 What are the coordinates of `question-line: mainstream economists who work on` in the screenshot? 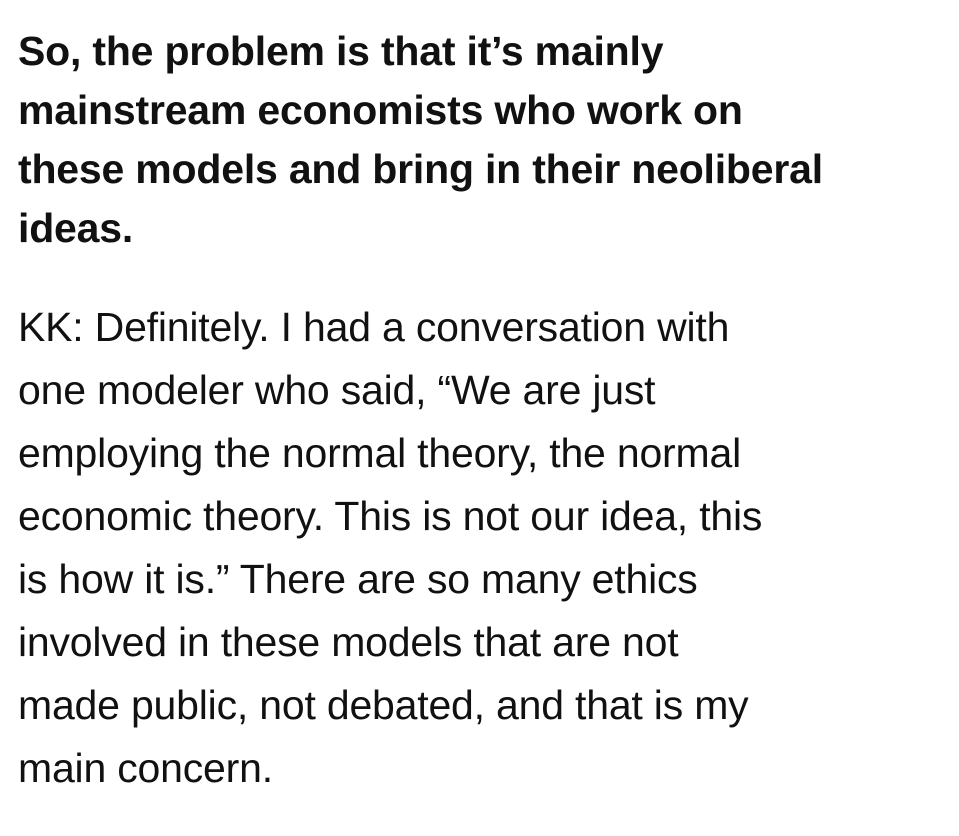 It's located at (380, 110).